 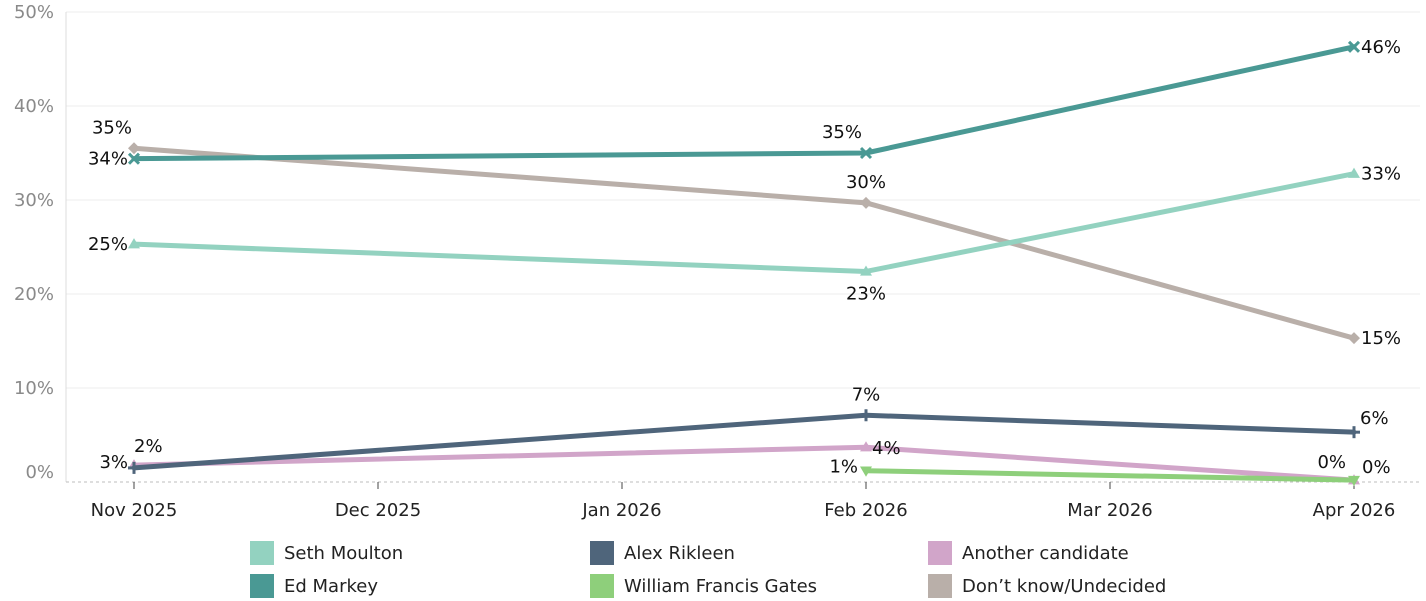 What do you see at coordinates (1354, 510) in the screenshot?
I see `x-tick-label: Apr 2026` at bounding box center [1354, 510].